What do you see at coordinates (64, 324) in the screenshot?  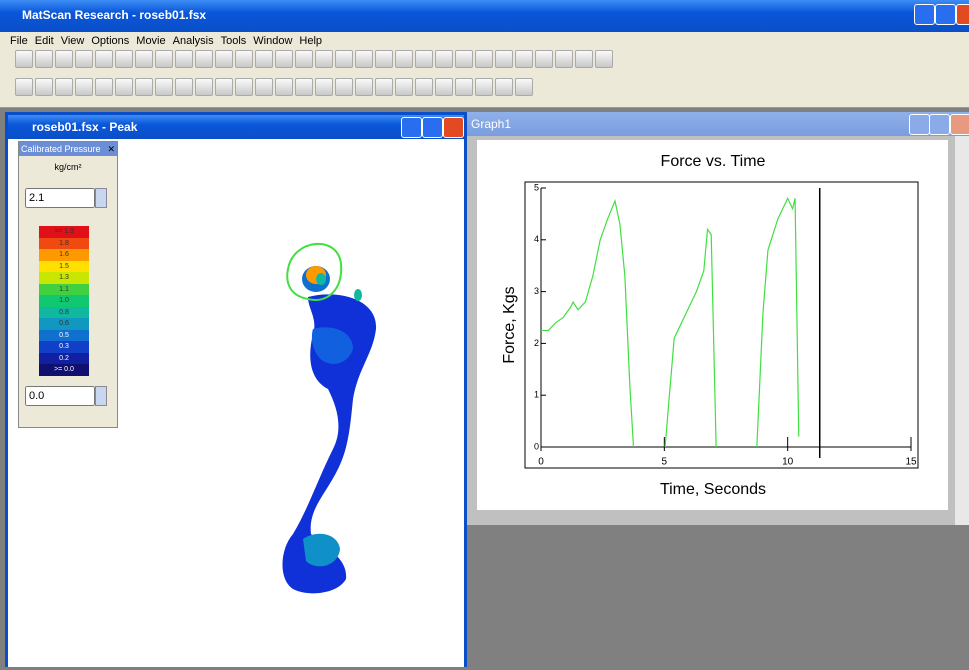 I see `color-level: 0.6` at bounding box center [64, 324].